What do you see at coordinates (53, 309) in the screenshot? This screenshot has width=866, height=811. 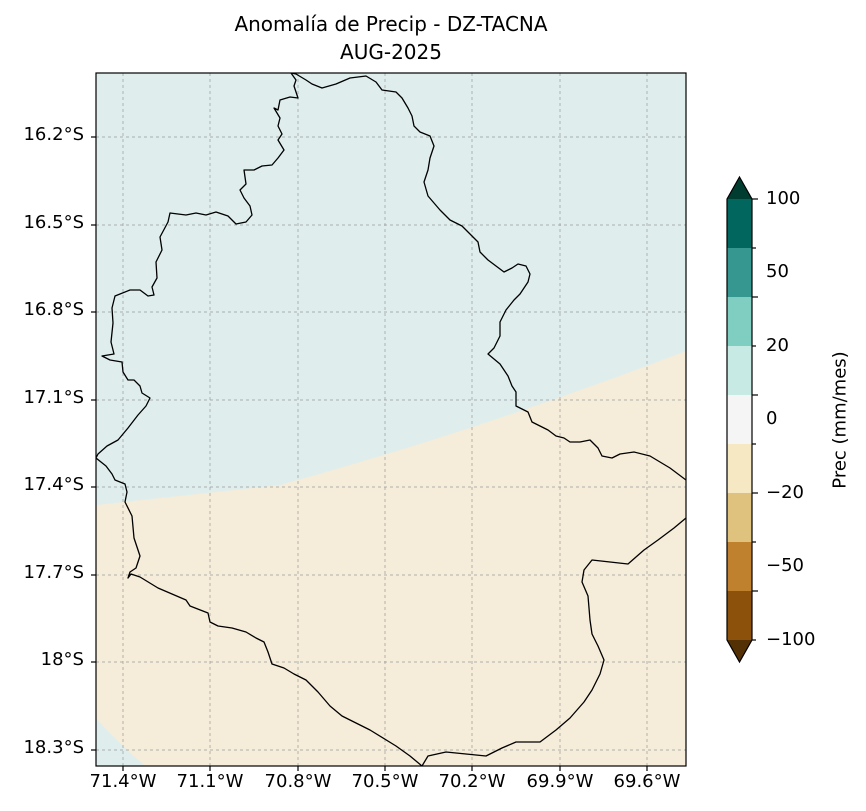 I see `lat-tick-label: 16.8°S` at bounding box center [53, 309].